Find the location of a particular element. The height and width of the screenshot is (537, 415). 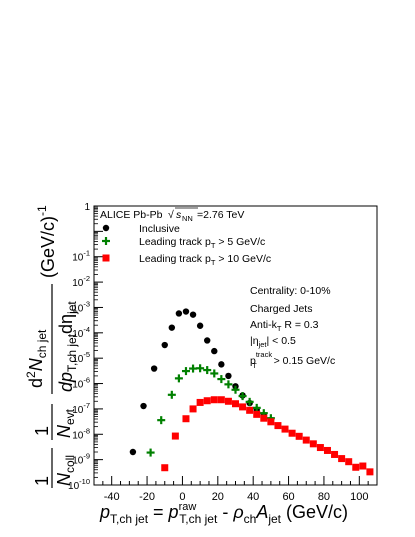

energy-s: s is located at coordinates (179, 215).